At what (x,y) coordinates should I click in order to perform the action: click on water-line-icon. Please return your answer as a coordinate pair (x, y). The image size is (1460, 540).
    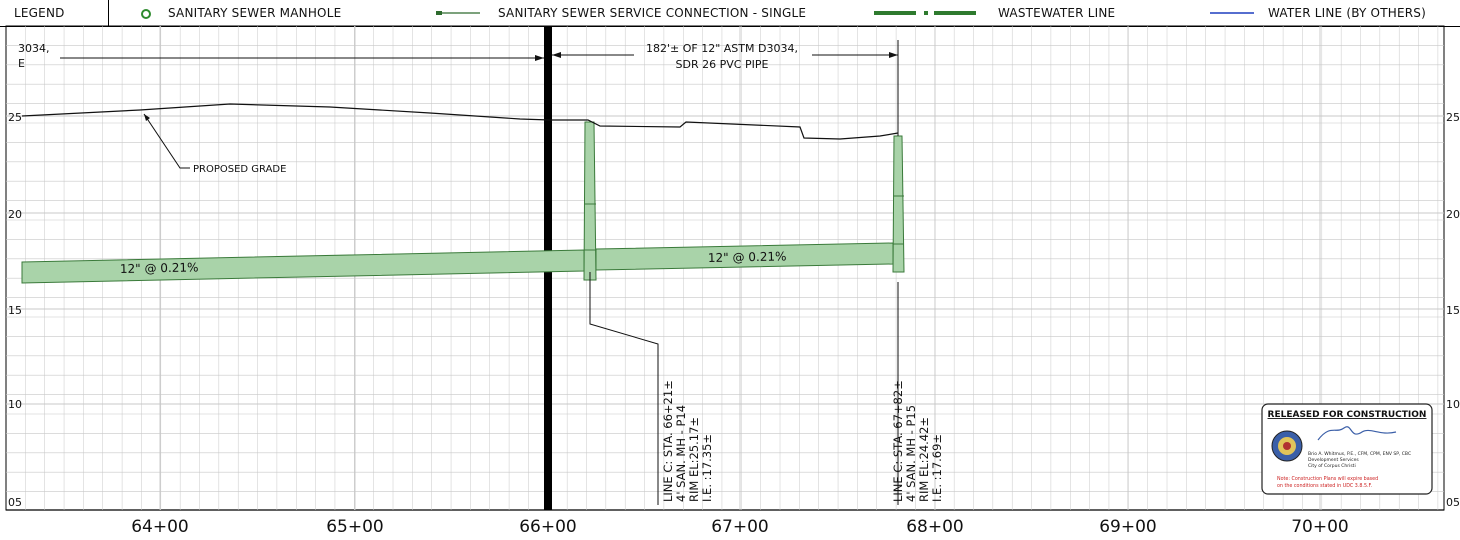
    Looking at the image, I should click on (1232, 13).